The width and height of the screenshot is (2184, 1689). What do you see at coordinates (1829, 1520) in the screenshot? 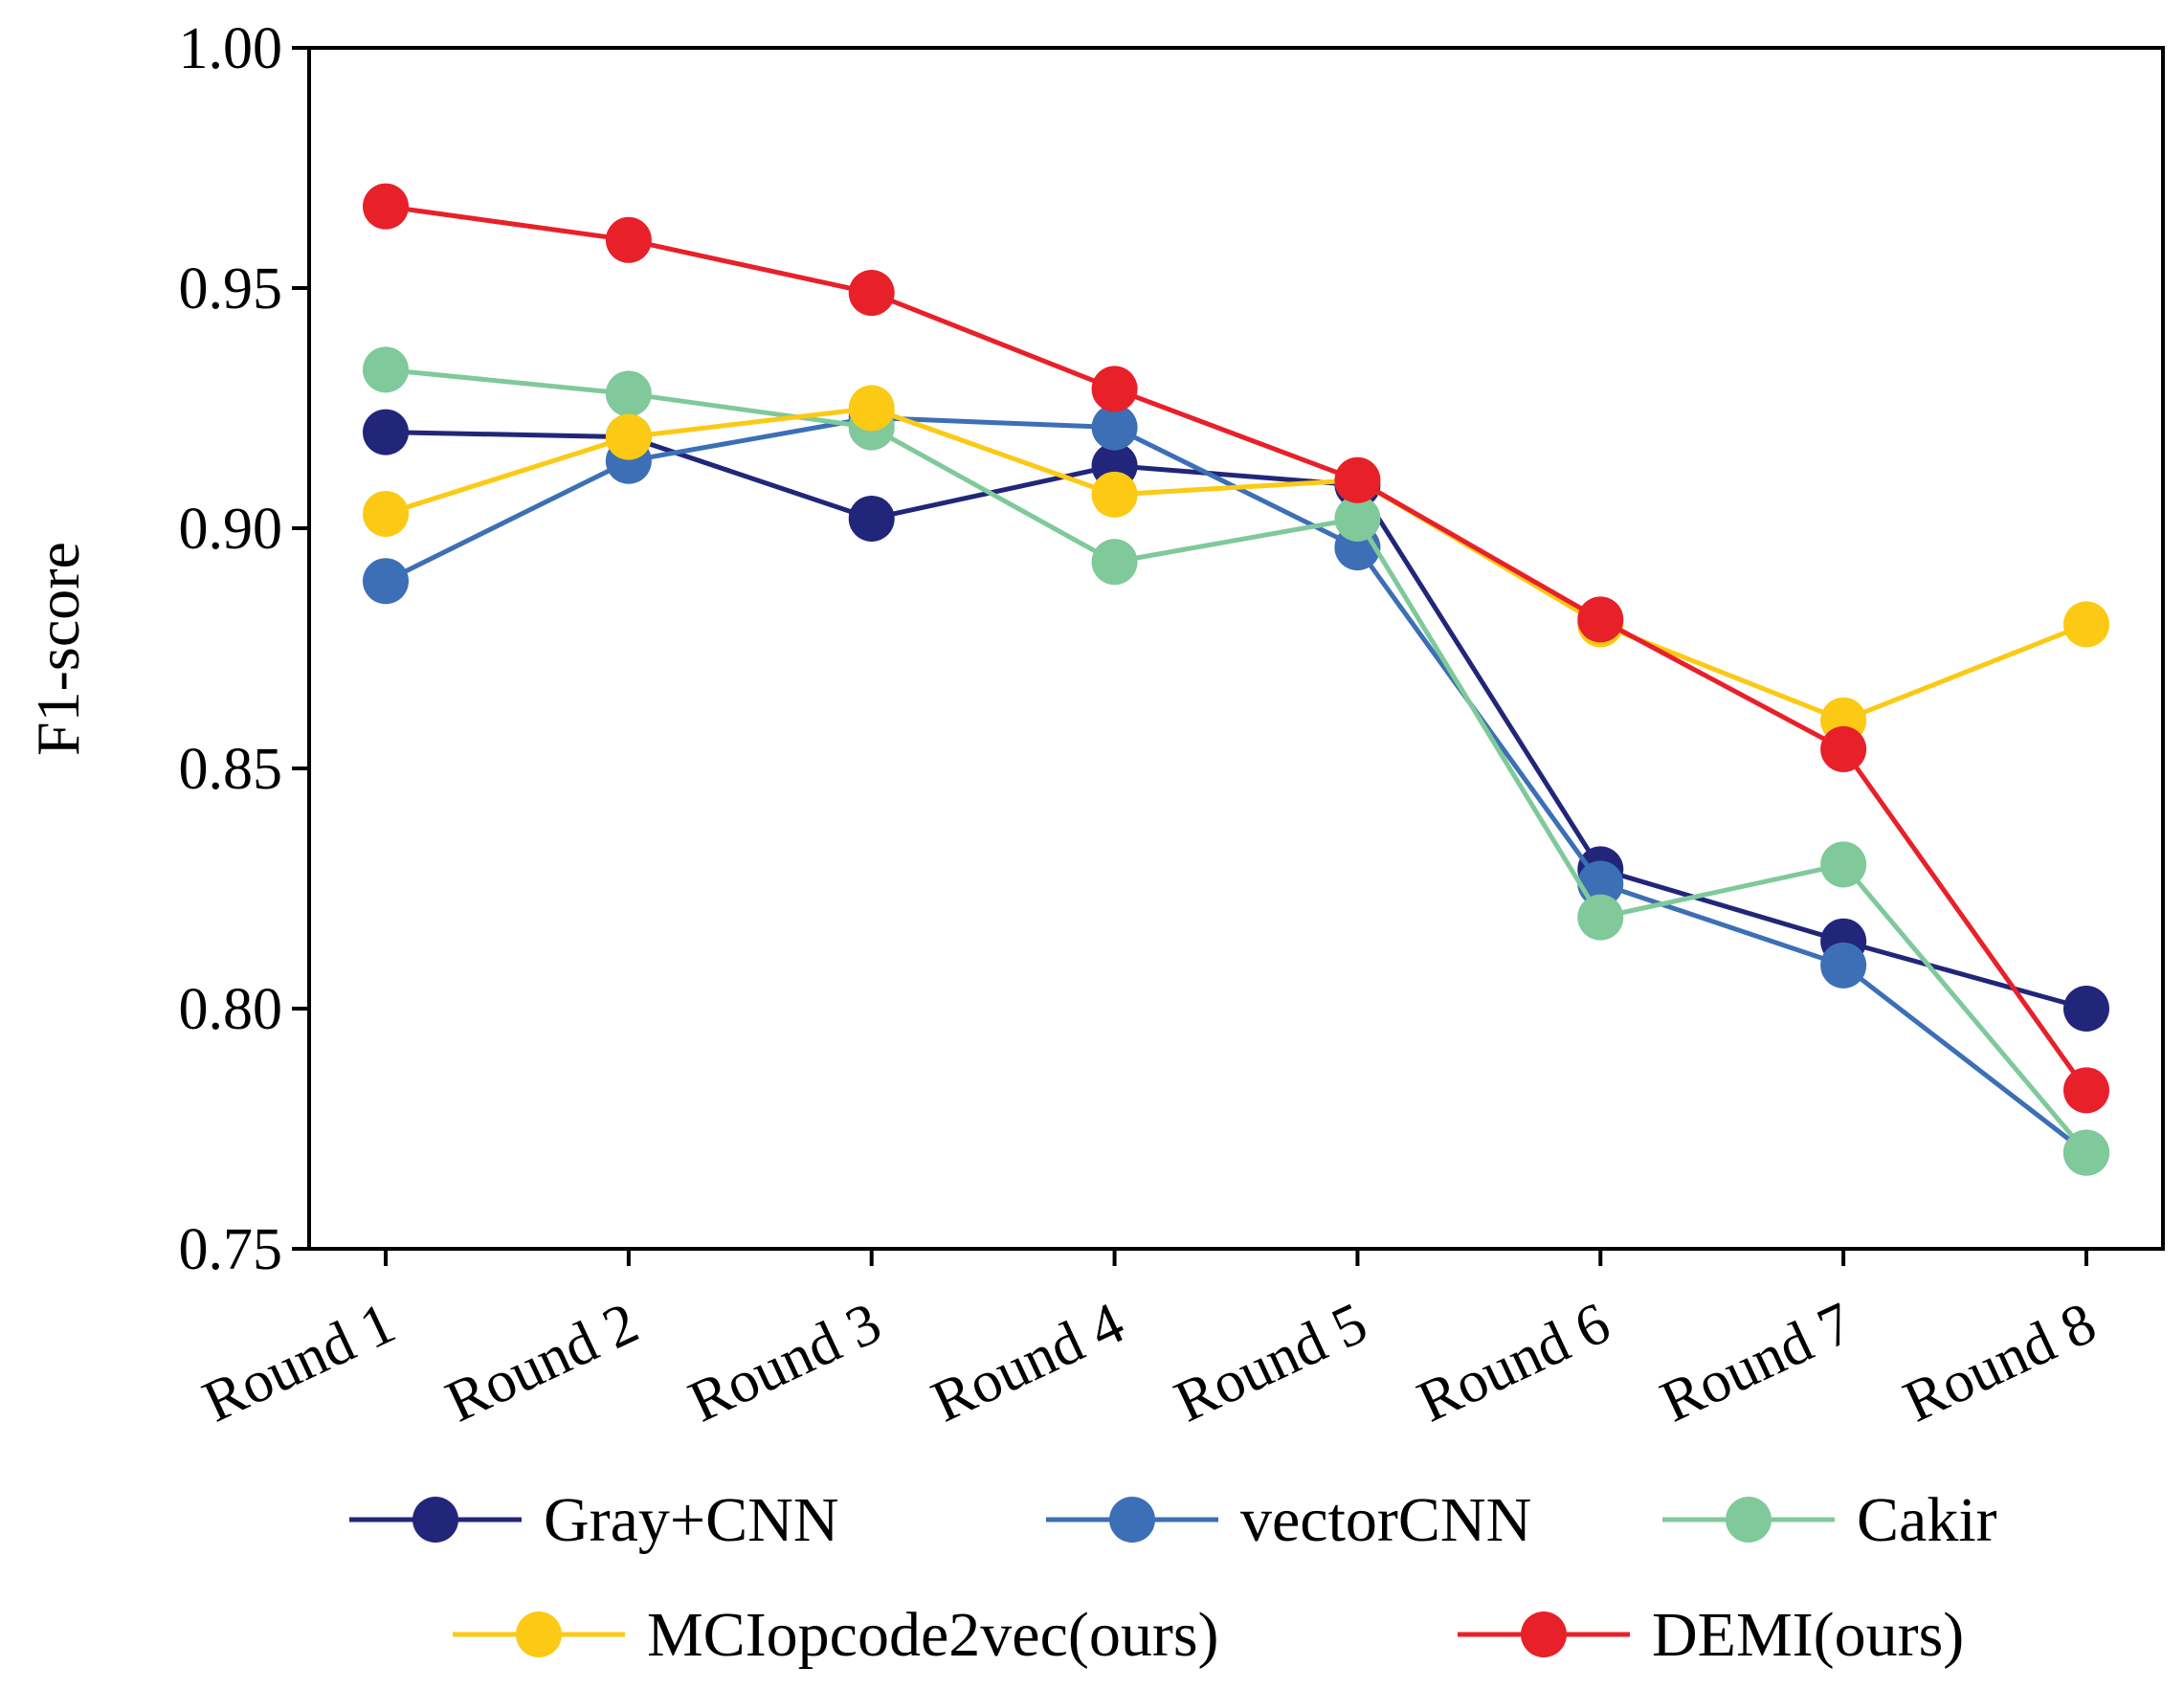
I see `legend-item: Cakir` at bounding box center [1829, 1520].